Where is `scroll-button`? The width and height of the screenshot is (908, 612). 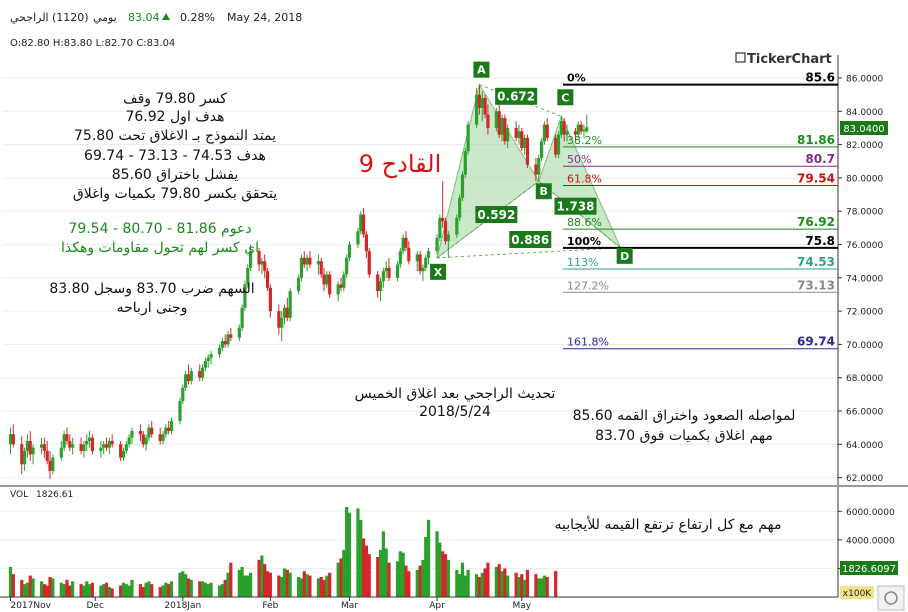
scroll-button is located at coordinates (891, 598).